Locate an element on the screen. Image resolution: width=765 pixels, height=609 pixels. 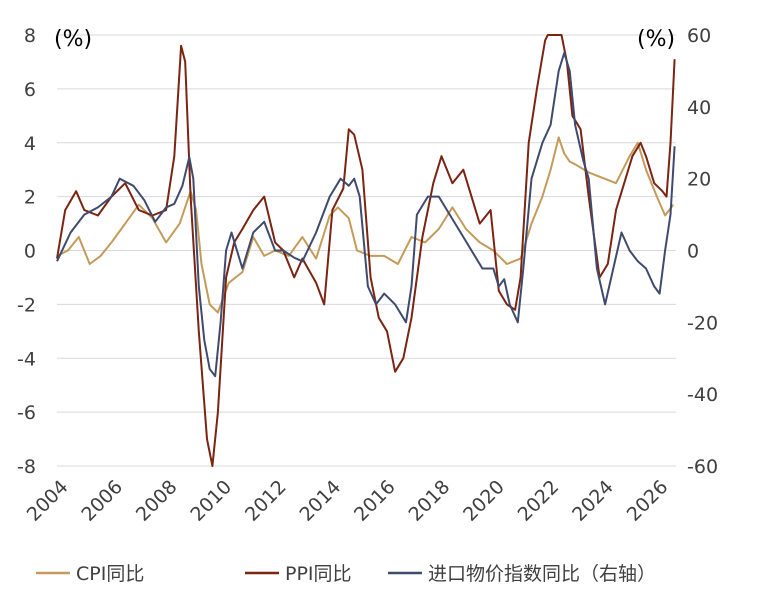
left-axis: 8 6 4 2 0 -2 -4 -6 -8 is located at coordinates (26, 251).